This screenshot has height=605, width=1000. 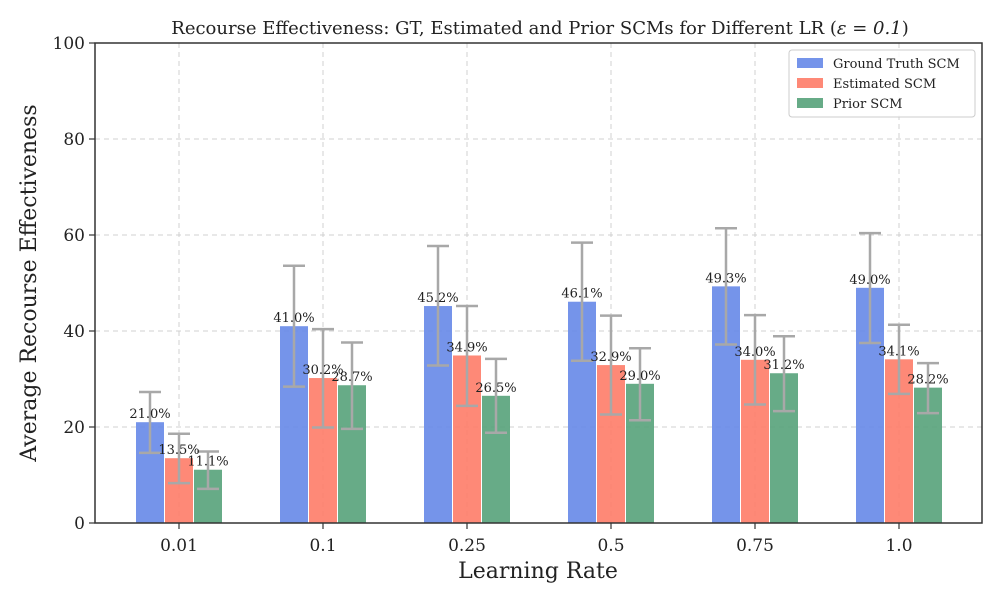 I want to click on title-epsilon: ε = 0.1, so click(x=869, y=28).